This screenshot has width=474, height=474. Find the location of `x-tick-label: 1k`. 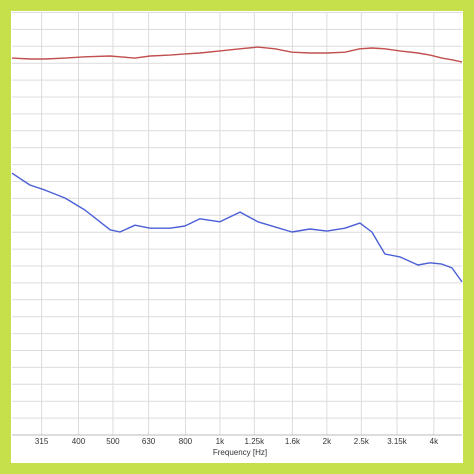

x-tick-label: 1k is located at coordinates (220, 441).